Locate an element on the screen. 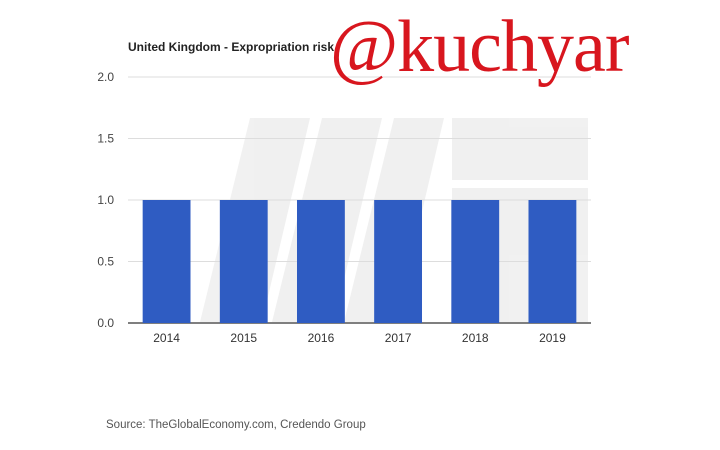 This screenshot has height=450, width=720. x-tick-label: 2015 is located at coordinates (243, 338).